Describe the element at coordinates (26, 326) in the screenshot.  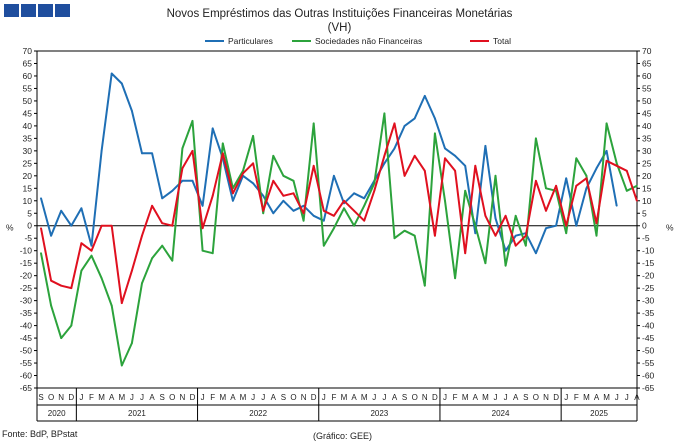
I see `y-tick-label-left: -40` at that location.